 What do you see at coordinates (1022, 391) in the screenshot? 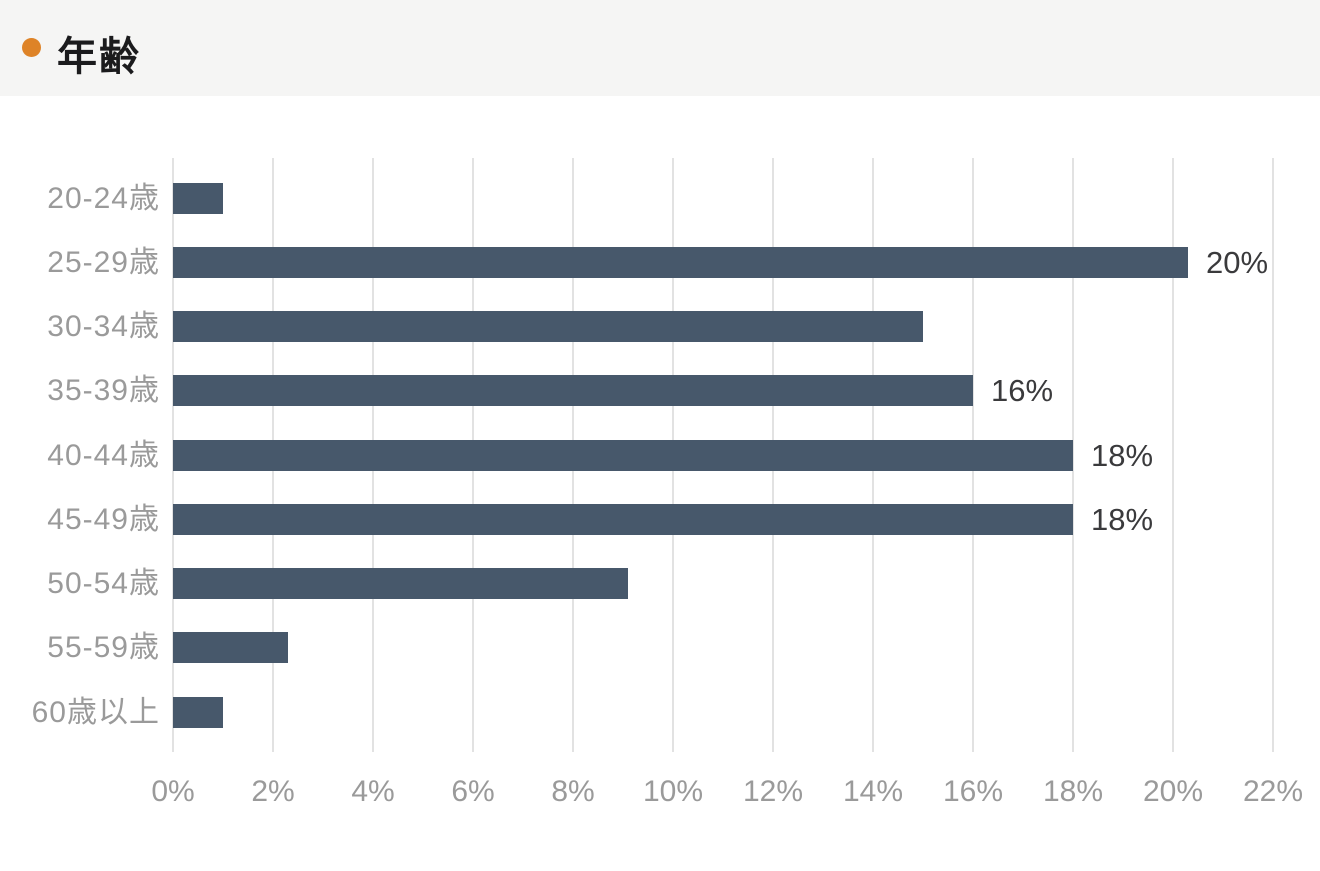
I see `value-label: 16%` at bounding box center [1022, 391].